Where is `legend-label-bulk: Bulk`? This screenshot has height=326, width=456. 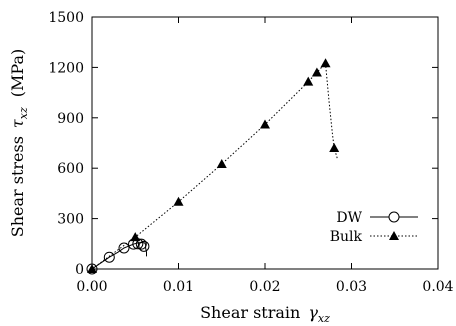
legend-label-bulk: Bulk is located at coordinates (346, 237).